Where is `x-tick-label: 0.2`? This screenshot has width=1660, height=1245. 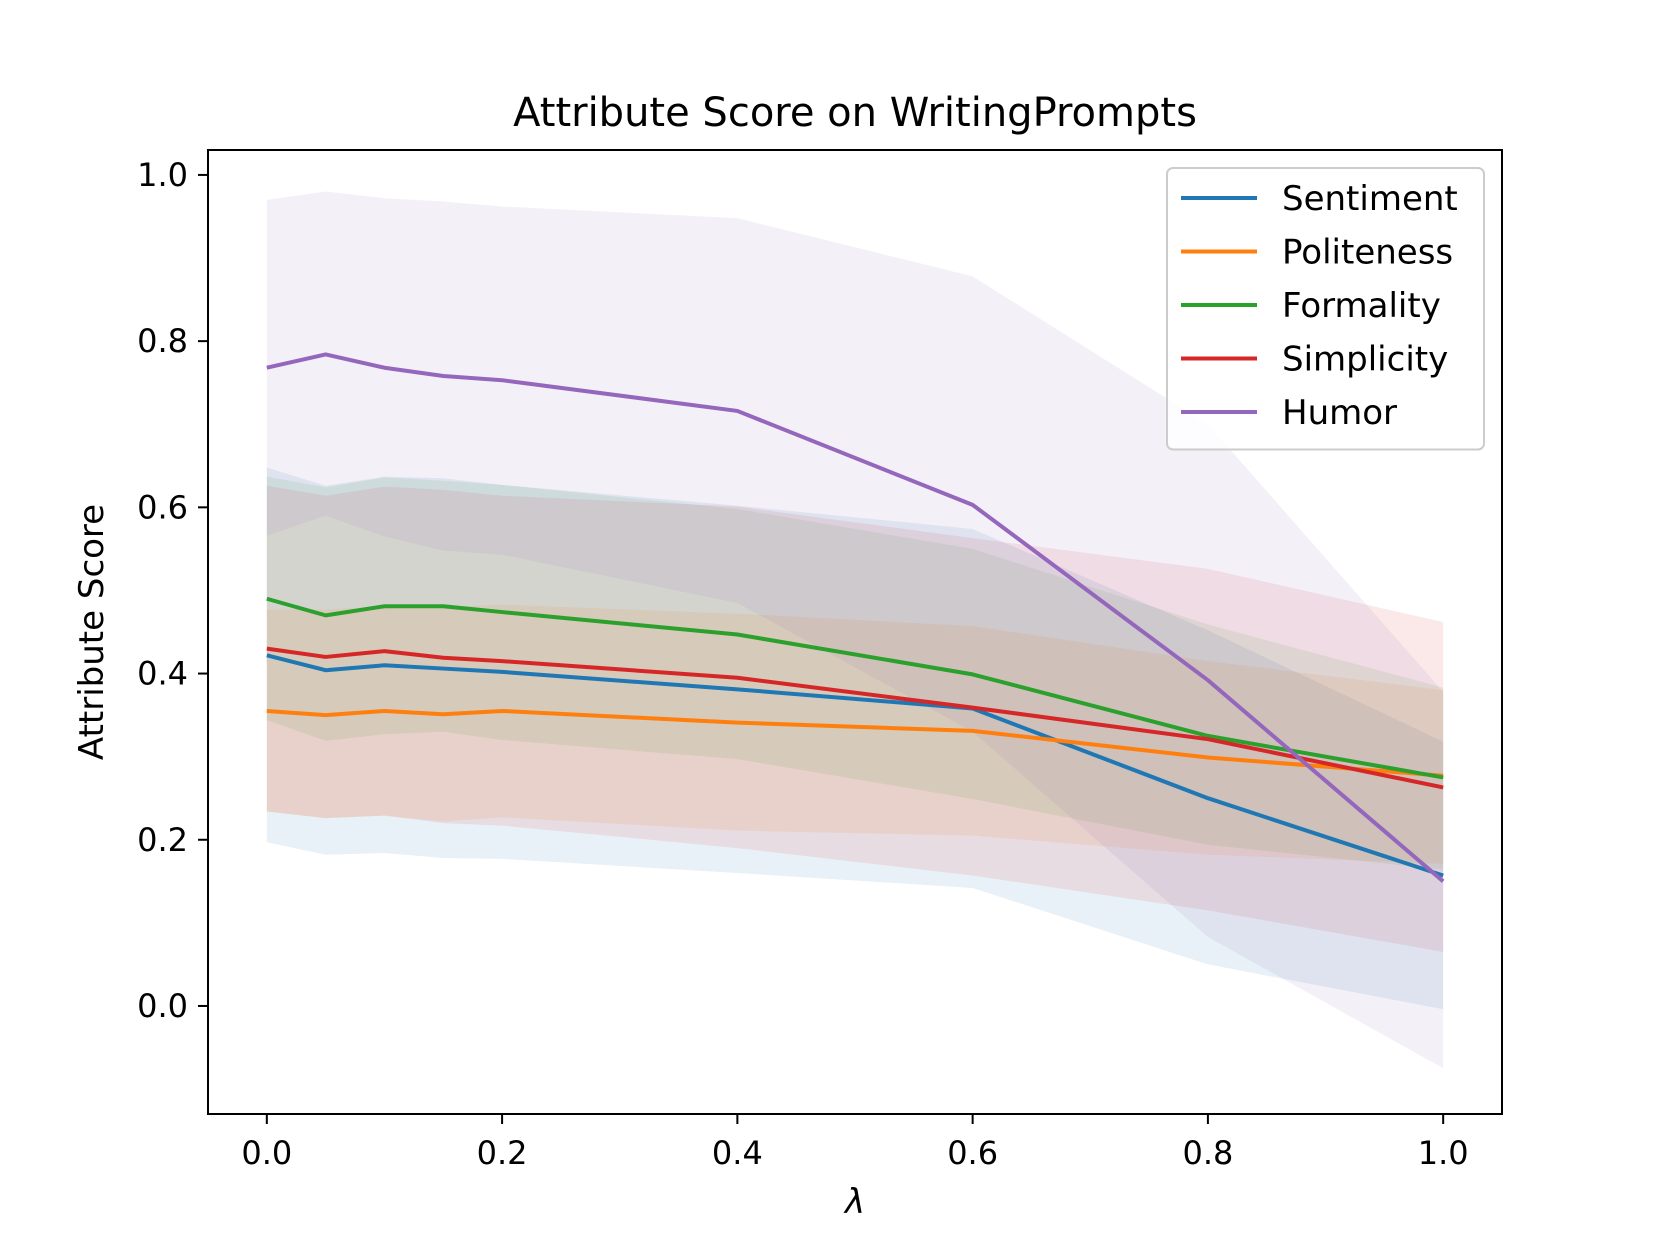 x-tick-label: 0.2 is located at coordinates (502, 1153).